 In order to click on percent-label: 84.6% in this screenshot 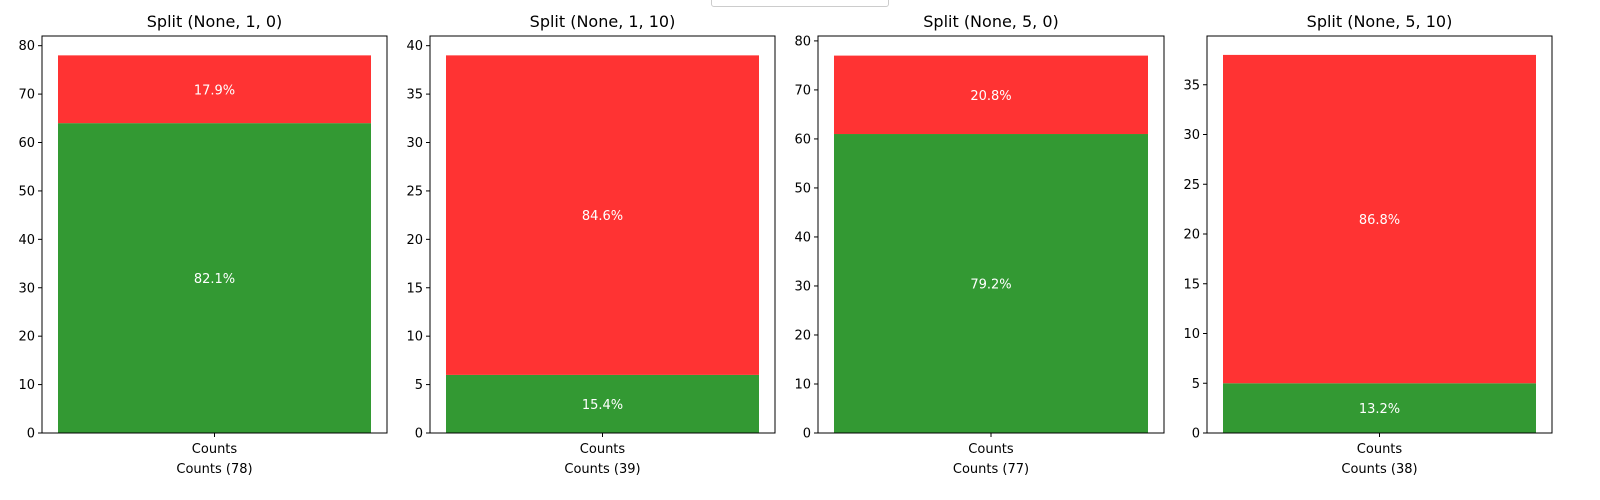, I will do `click(602, 216)`.